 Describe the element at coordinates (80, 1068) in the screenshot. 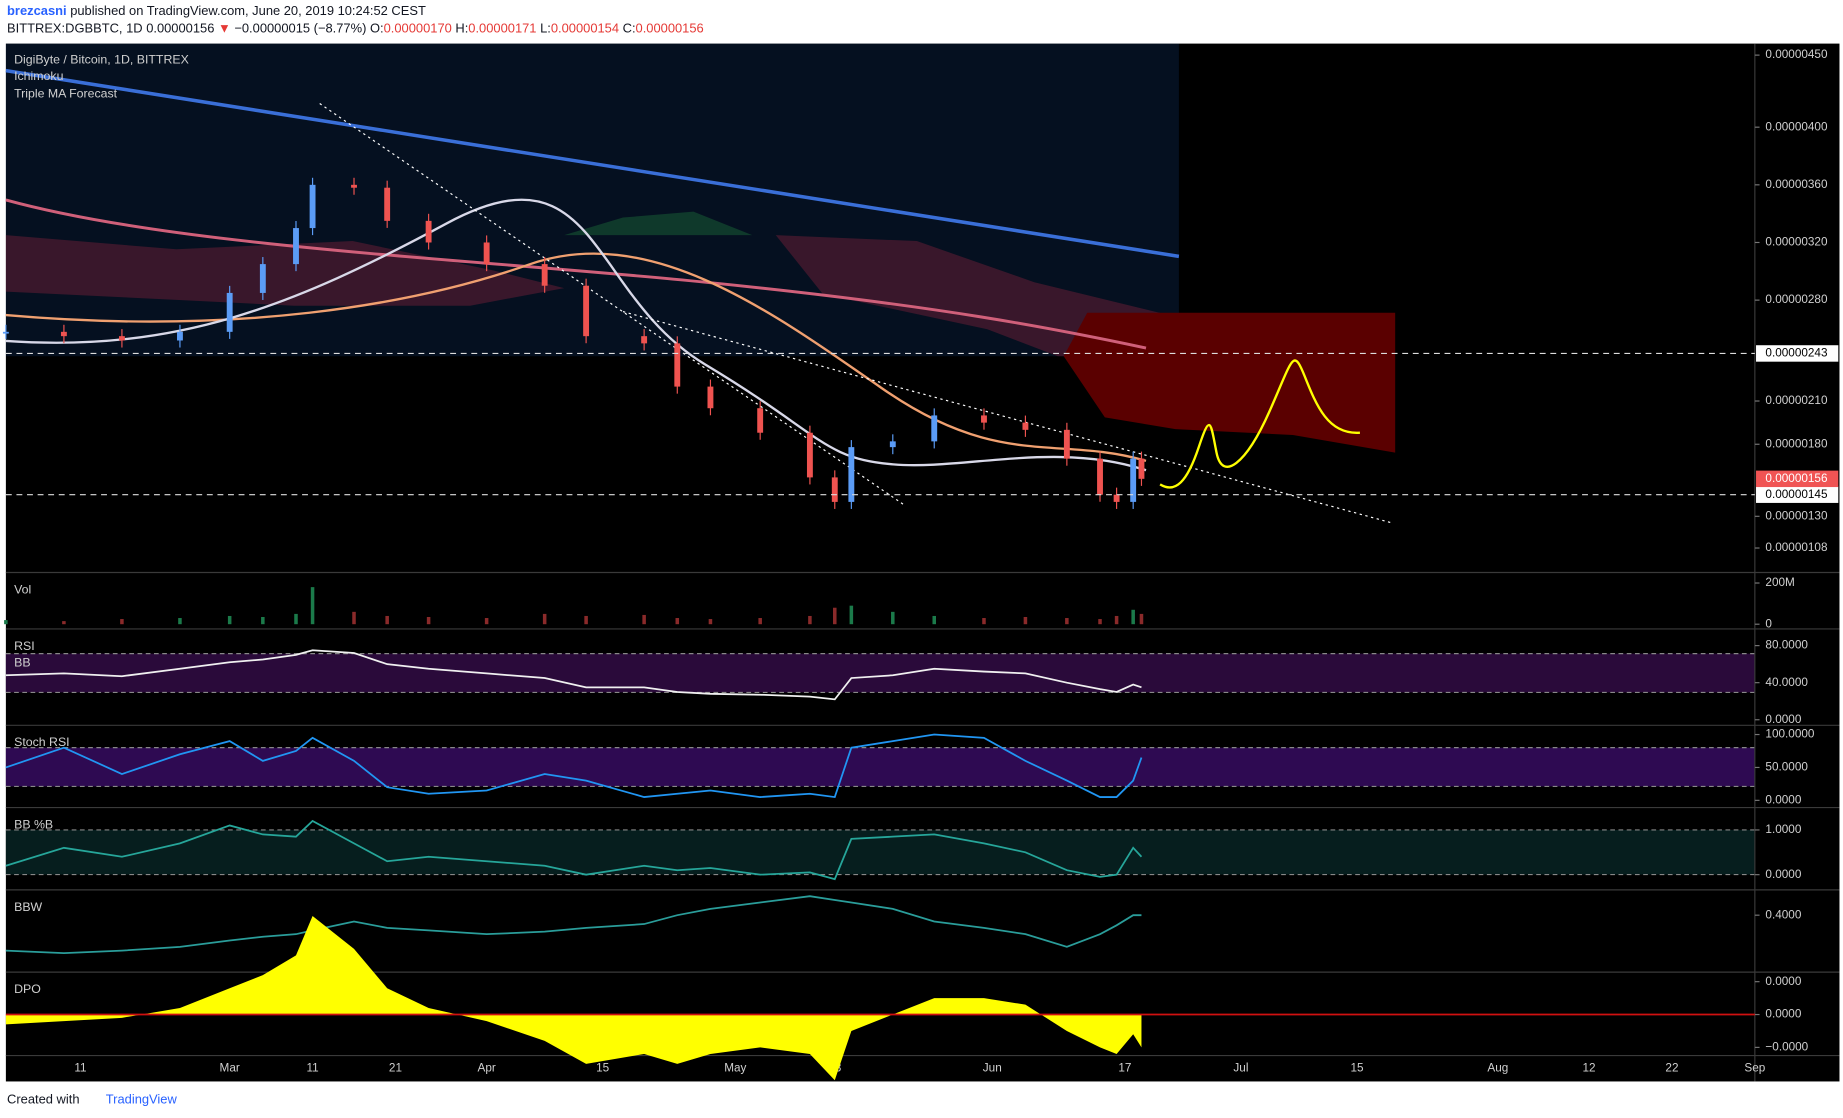

I see `x-tick-label: 11` at that location.